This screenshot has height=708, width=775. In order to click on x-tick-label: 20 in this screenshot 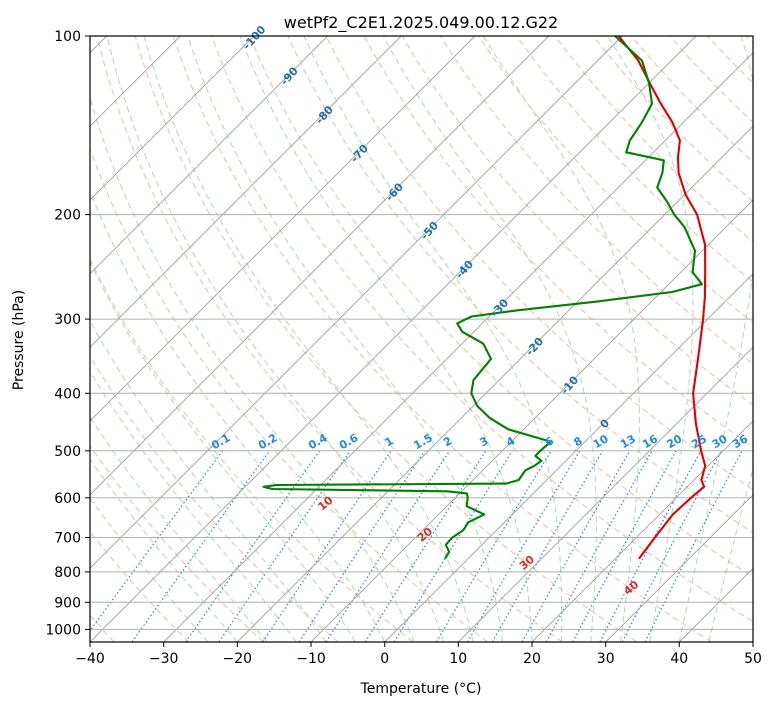, I will do `click(532, 659)`.